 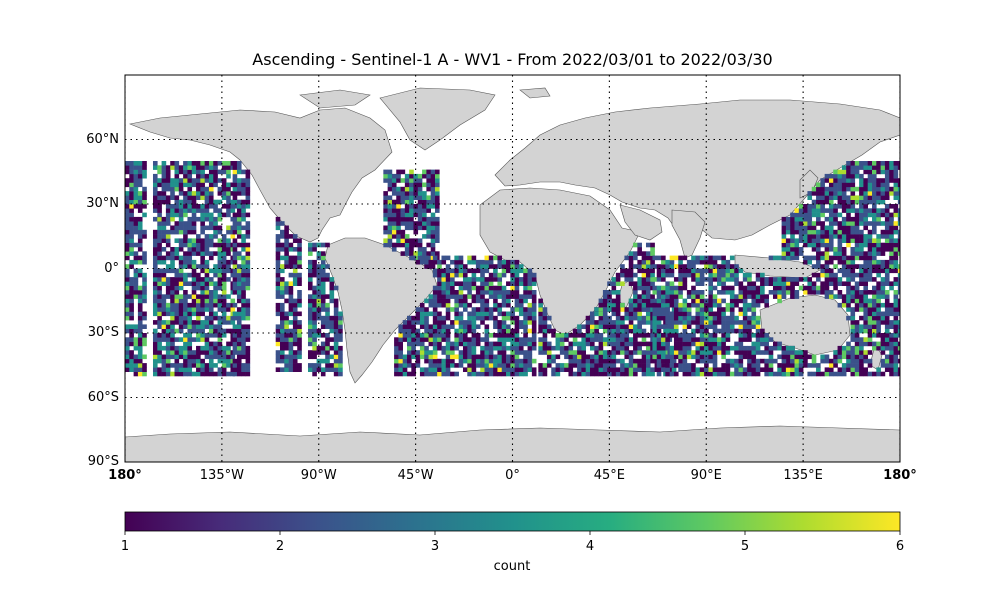 I want to click on lat-tick-label: 90°S, so click(x=103, y=461).